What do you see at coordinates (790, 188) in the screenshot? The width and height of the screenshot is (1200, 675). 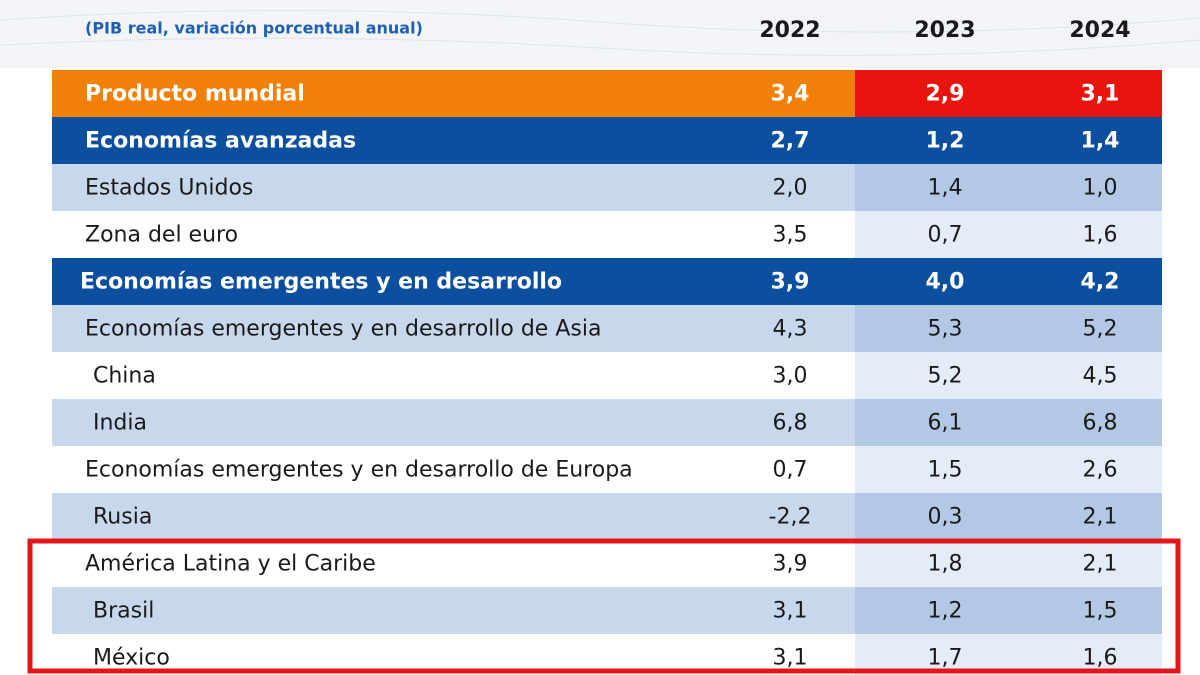 I see `cell-value: 2,0` at bounding box center [790, 188].